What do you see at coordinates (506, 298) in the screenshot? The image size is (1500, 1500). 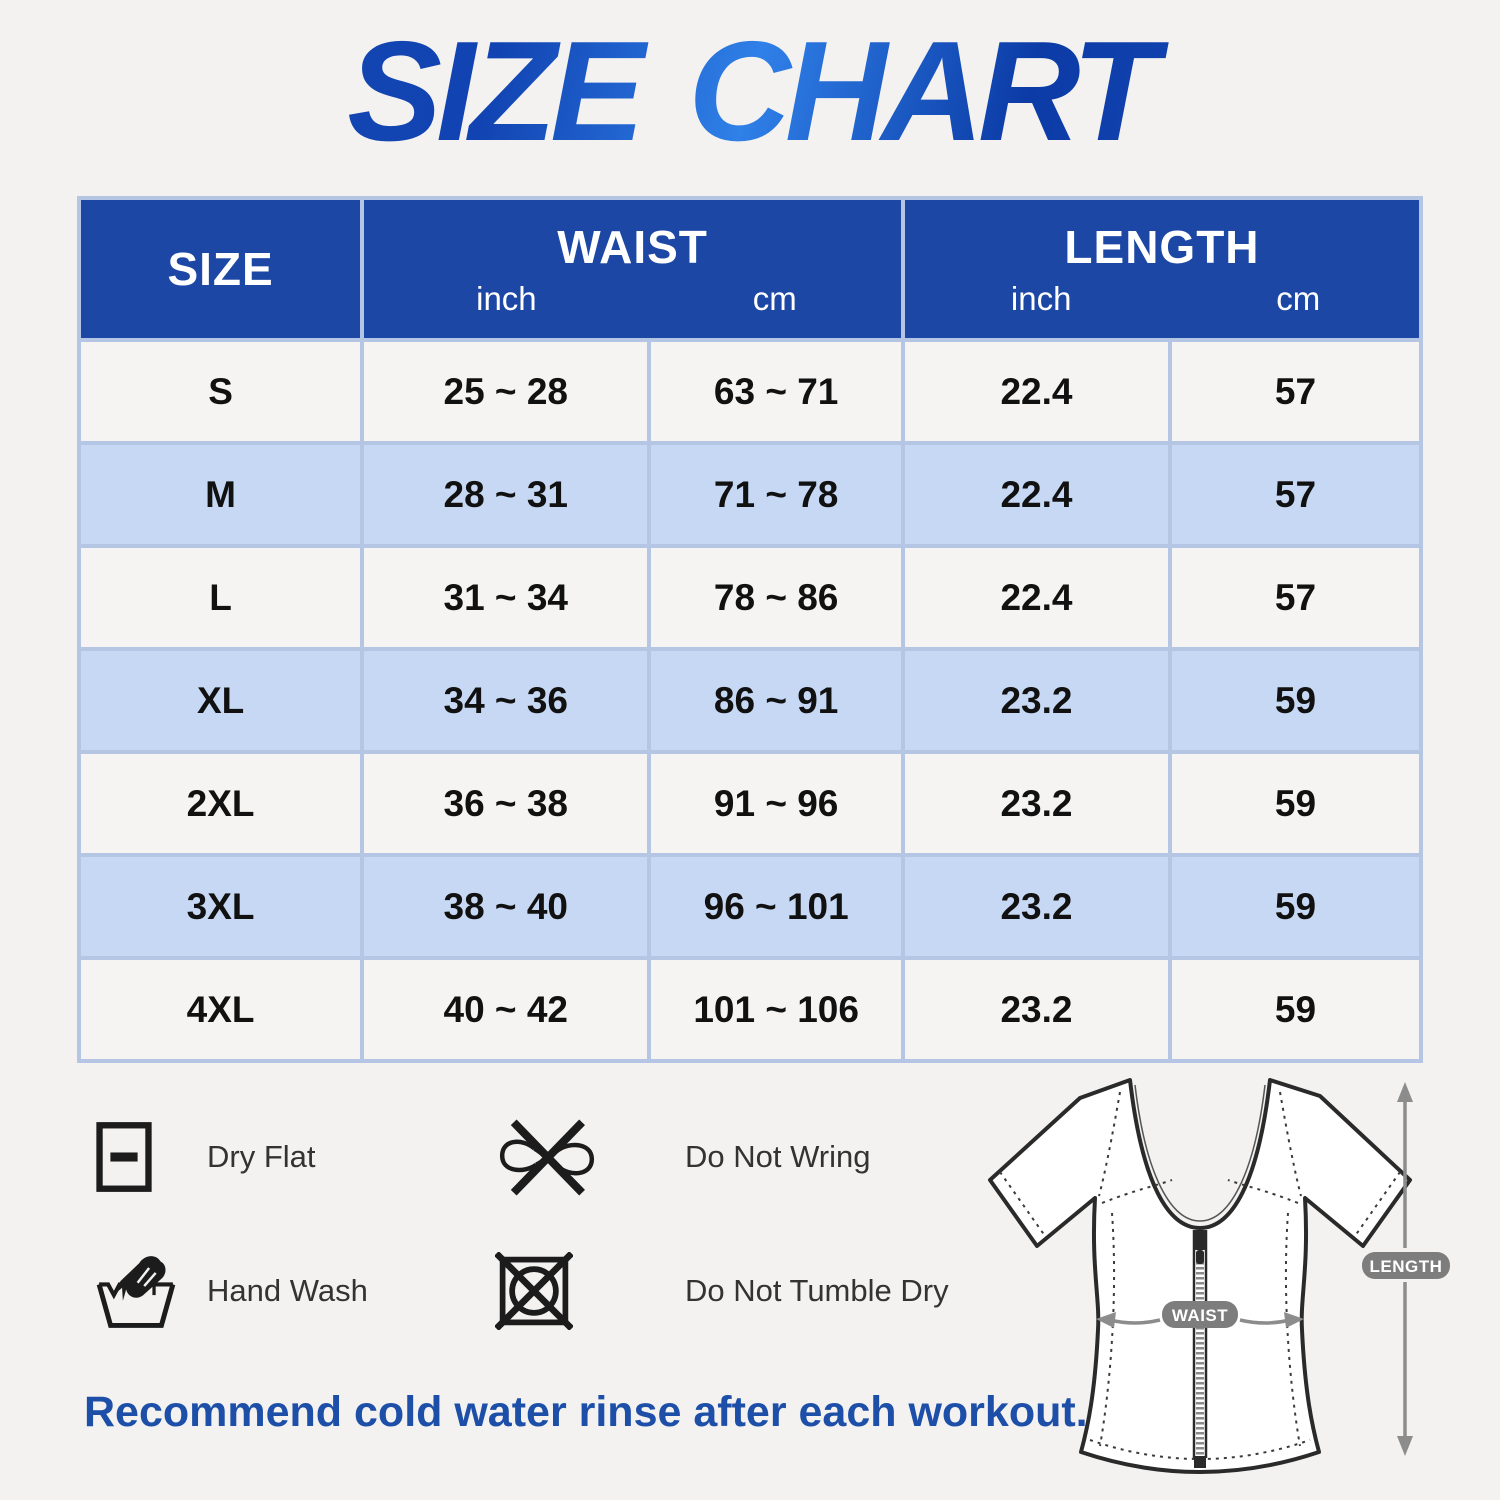 I see `waist-unit-inch: inch` at bounding box center [506, 298].